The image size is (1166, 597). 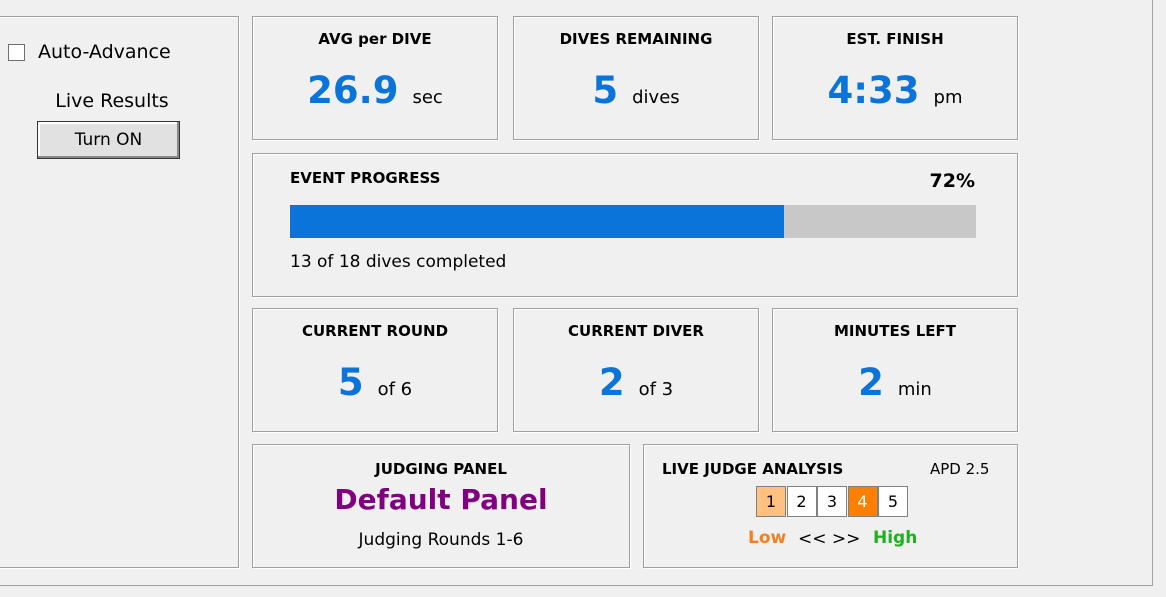 I want to click on stat-box: AVG per DIVE 26.9 sec, so click(x=375, y=78).